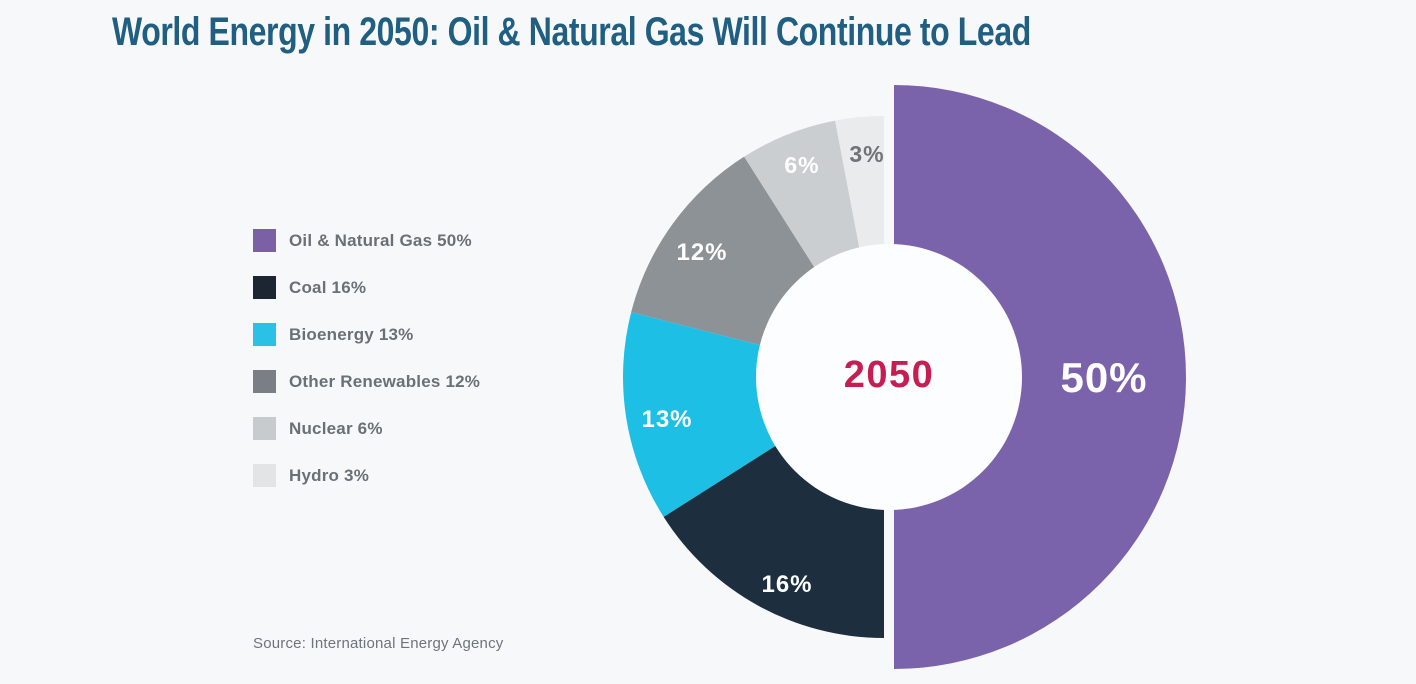 This screenshot has height=684, width=1416. I want to click on chart-center-year: 2050, so click(889, 375).